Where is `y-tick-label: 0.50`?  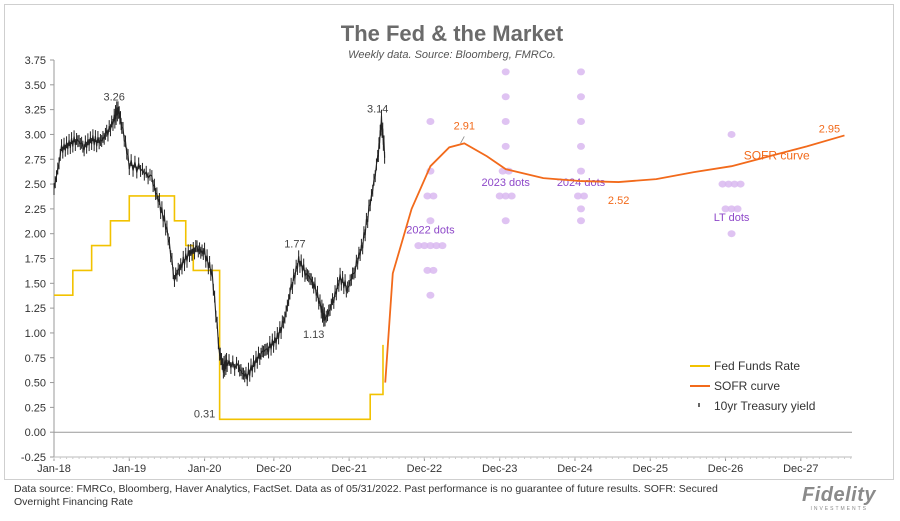 y-tick-label: 0.50 is located at coordinates (35, 384).